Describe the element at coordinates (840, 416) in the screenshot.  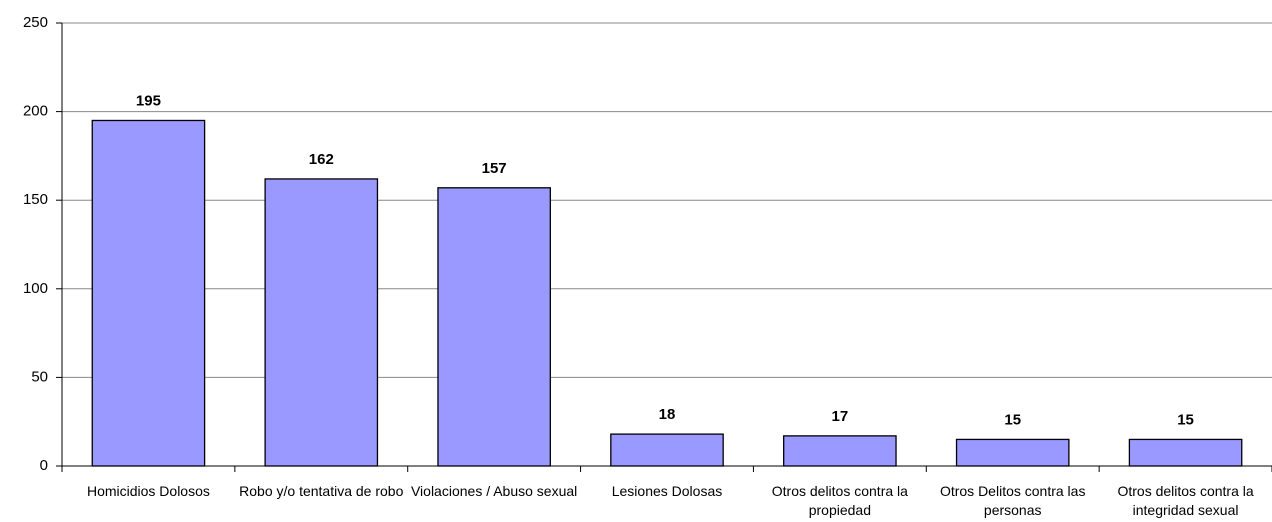
I see `value-label: 17` at that location.